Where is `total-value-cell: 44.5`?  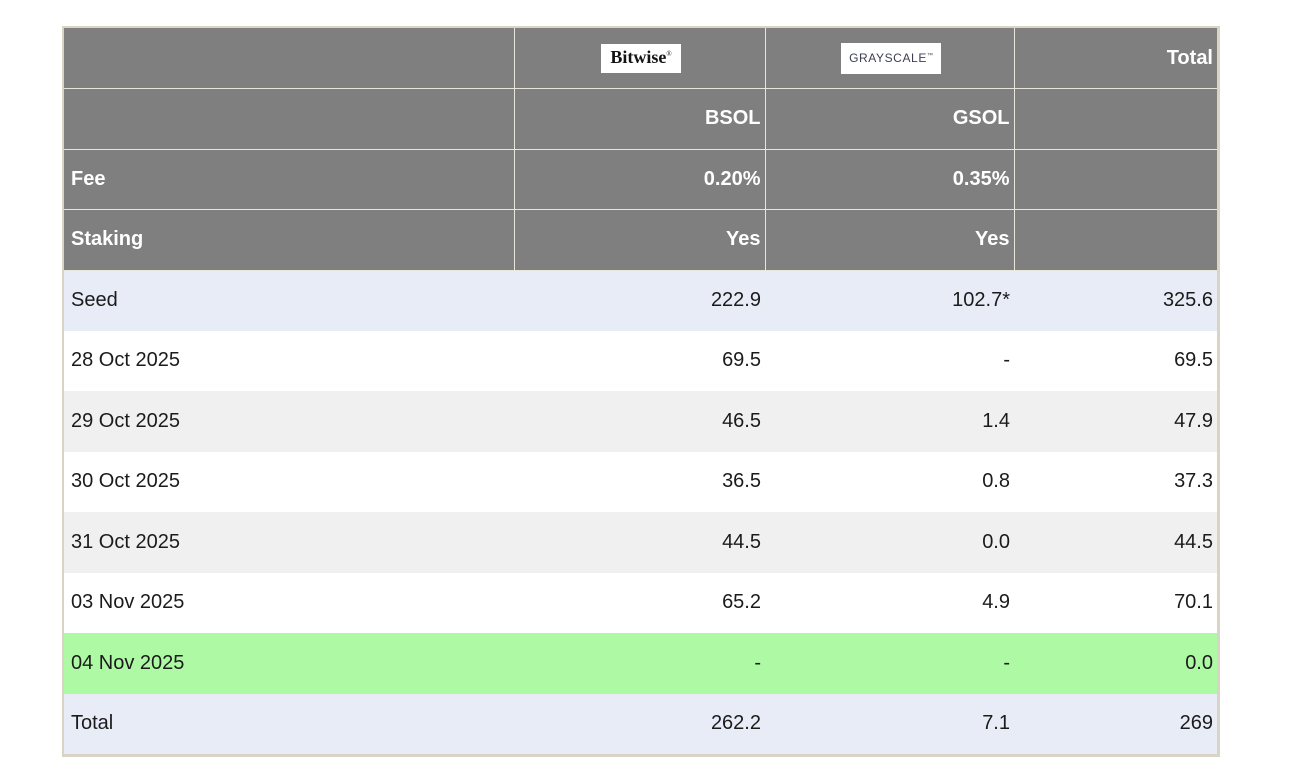 total-value-cell: 44.5 is located at coordinates (1115, 542).